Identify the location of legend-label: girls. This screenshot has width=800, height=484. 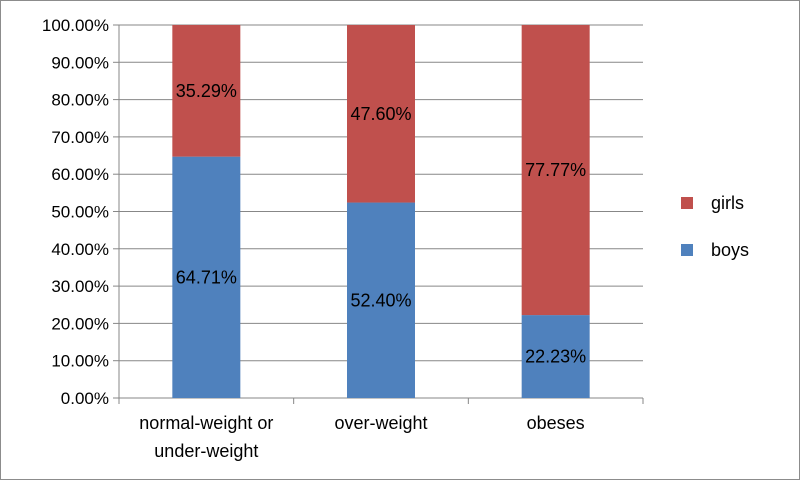
(727, 203).